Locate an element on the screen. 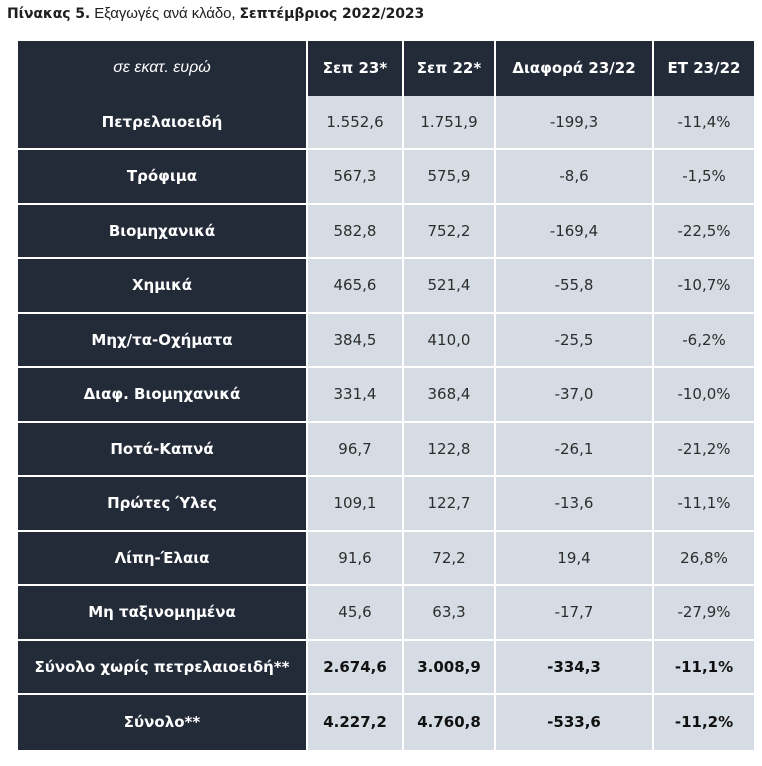  caption-prefix: Πίνακας 5. is located at coordinates (49, 14).